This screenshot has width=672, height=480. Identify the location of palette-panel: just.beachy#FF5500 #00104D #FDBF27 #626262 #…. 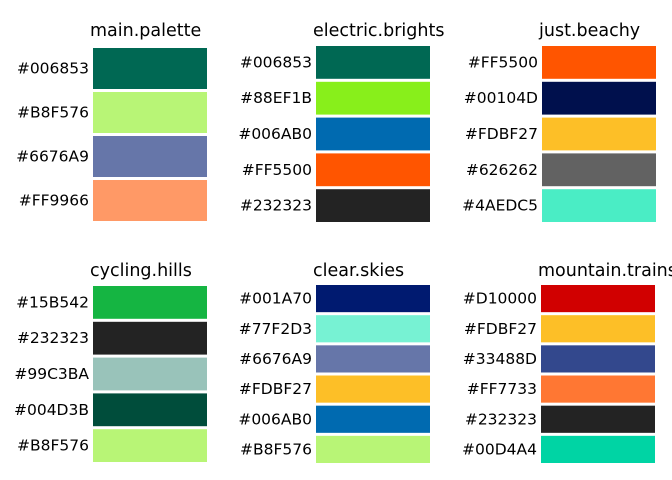
(559, 121).